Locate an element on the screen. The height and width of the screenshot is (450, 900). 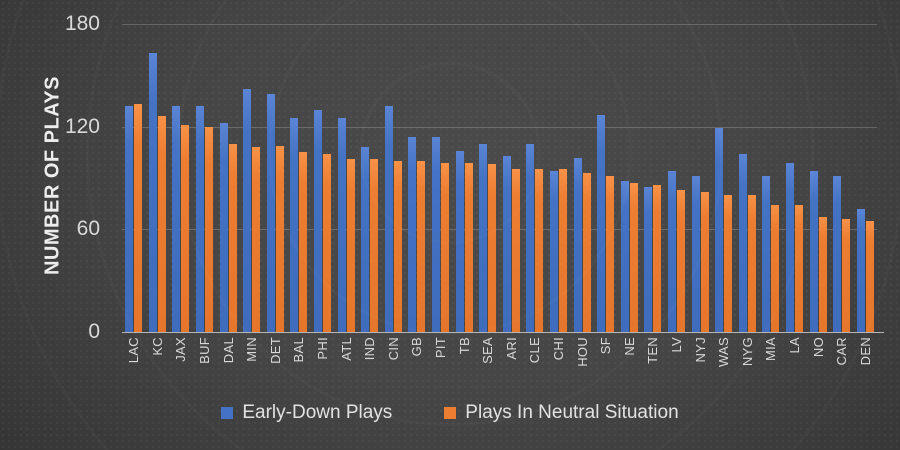
x-tick-label-LV: LV is located at coordinates (676, 345).